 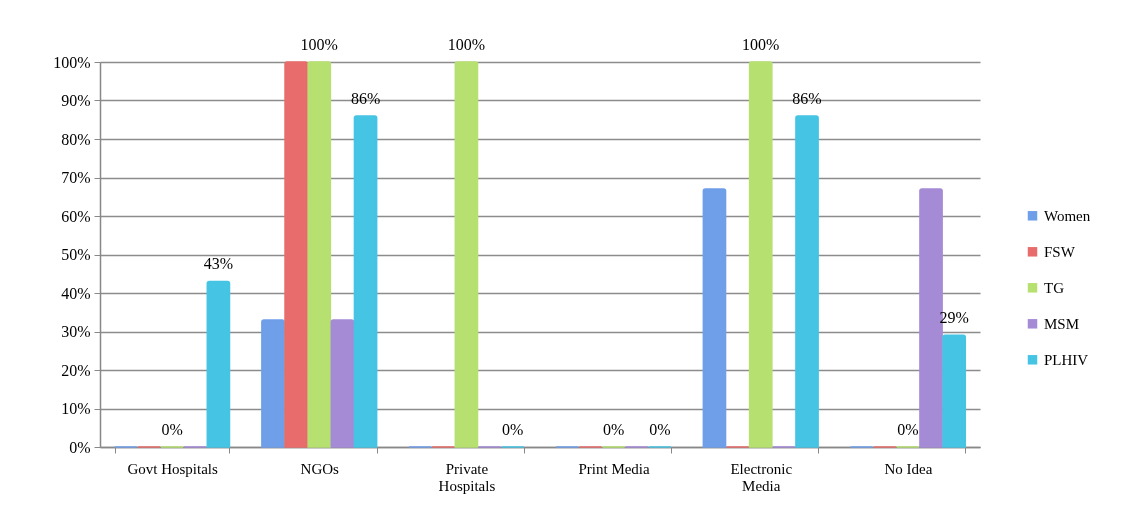 I want to click on y-tick-label: 30%, so click(x=76, y=331).